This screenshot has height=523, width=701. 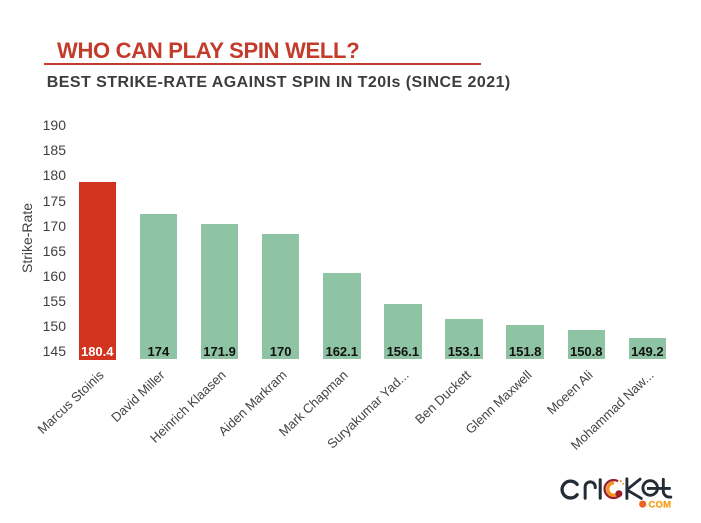 What do you see at coordinates (659, 505) in the screenshot?
I see `svg-text: COM` at bounding box center [659, 505].